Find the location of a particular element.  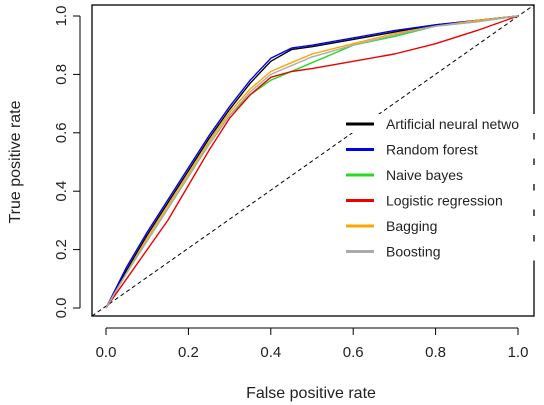

legend-label-artificial-neural-netwo: Artificial neural netwo is located at coordinates (452, 124).